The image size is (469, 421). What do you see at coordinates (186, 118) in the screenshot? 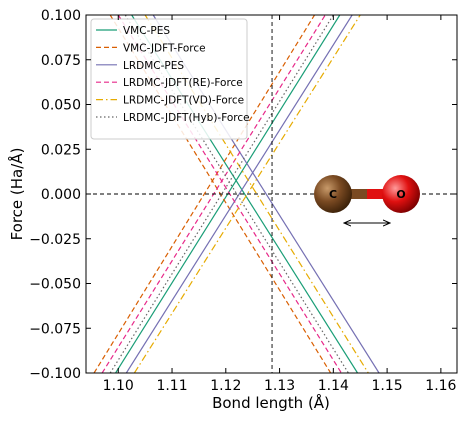
I see `legend-label: LRDMC-JDFT(Hyb)-Force` at bounding box center [186, 118].